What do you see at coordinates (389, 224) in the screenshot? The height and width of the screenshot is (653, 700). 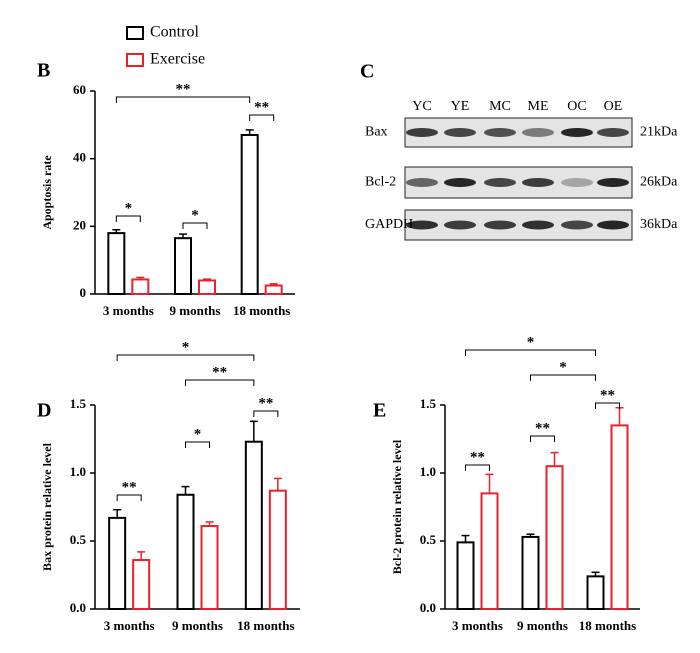 I see `protein-label: GAPDH` at bounding box center [389, 224].